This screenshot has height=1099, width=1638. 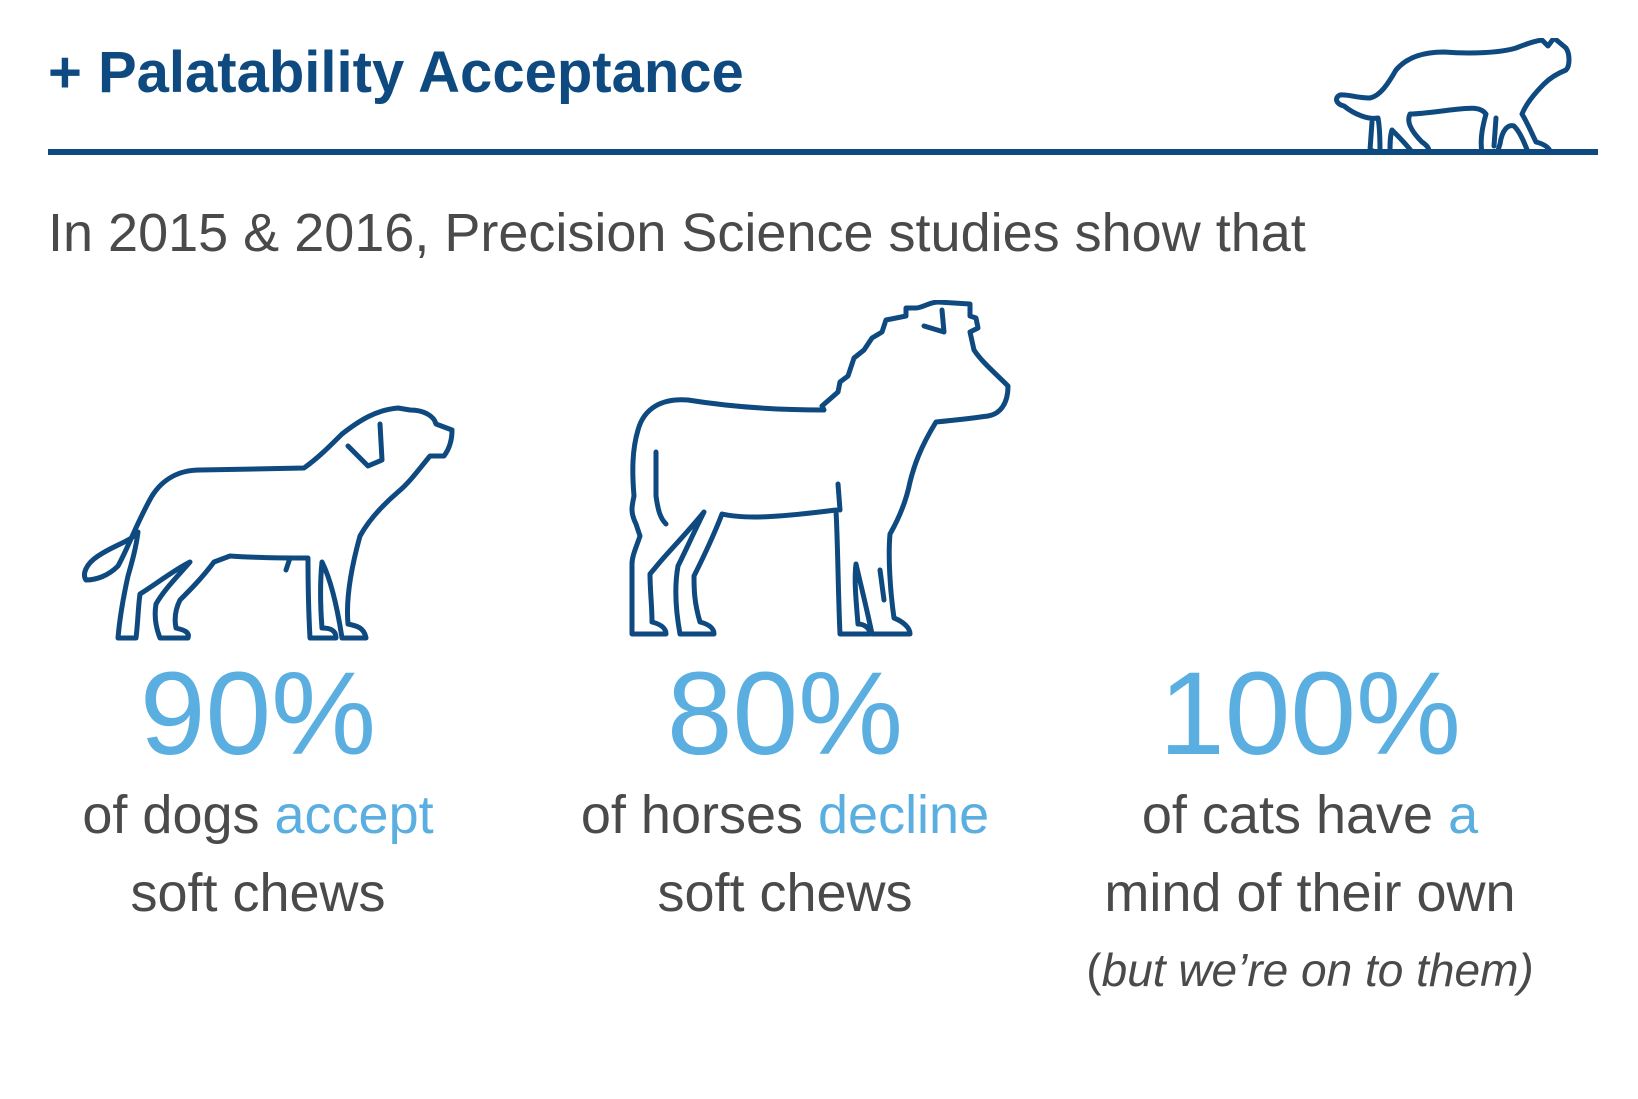 I want to click on page-title: + Palatability Acceptance, so click(x=396, y=72).